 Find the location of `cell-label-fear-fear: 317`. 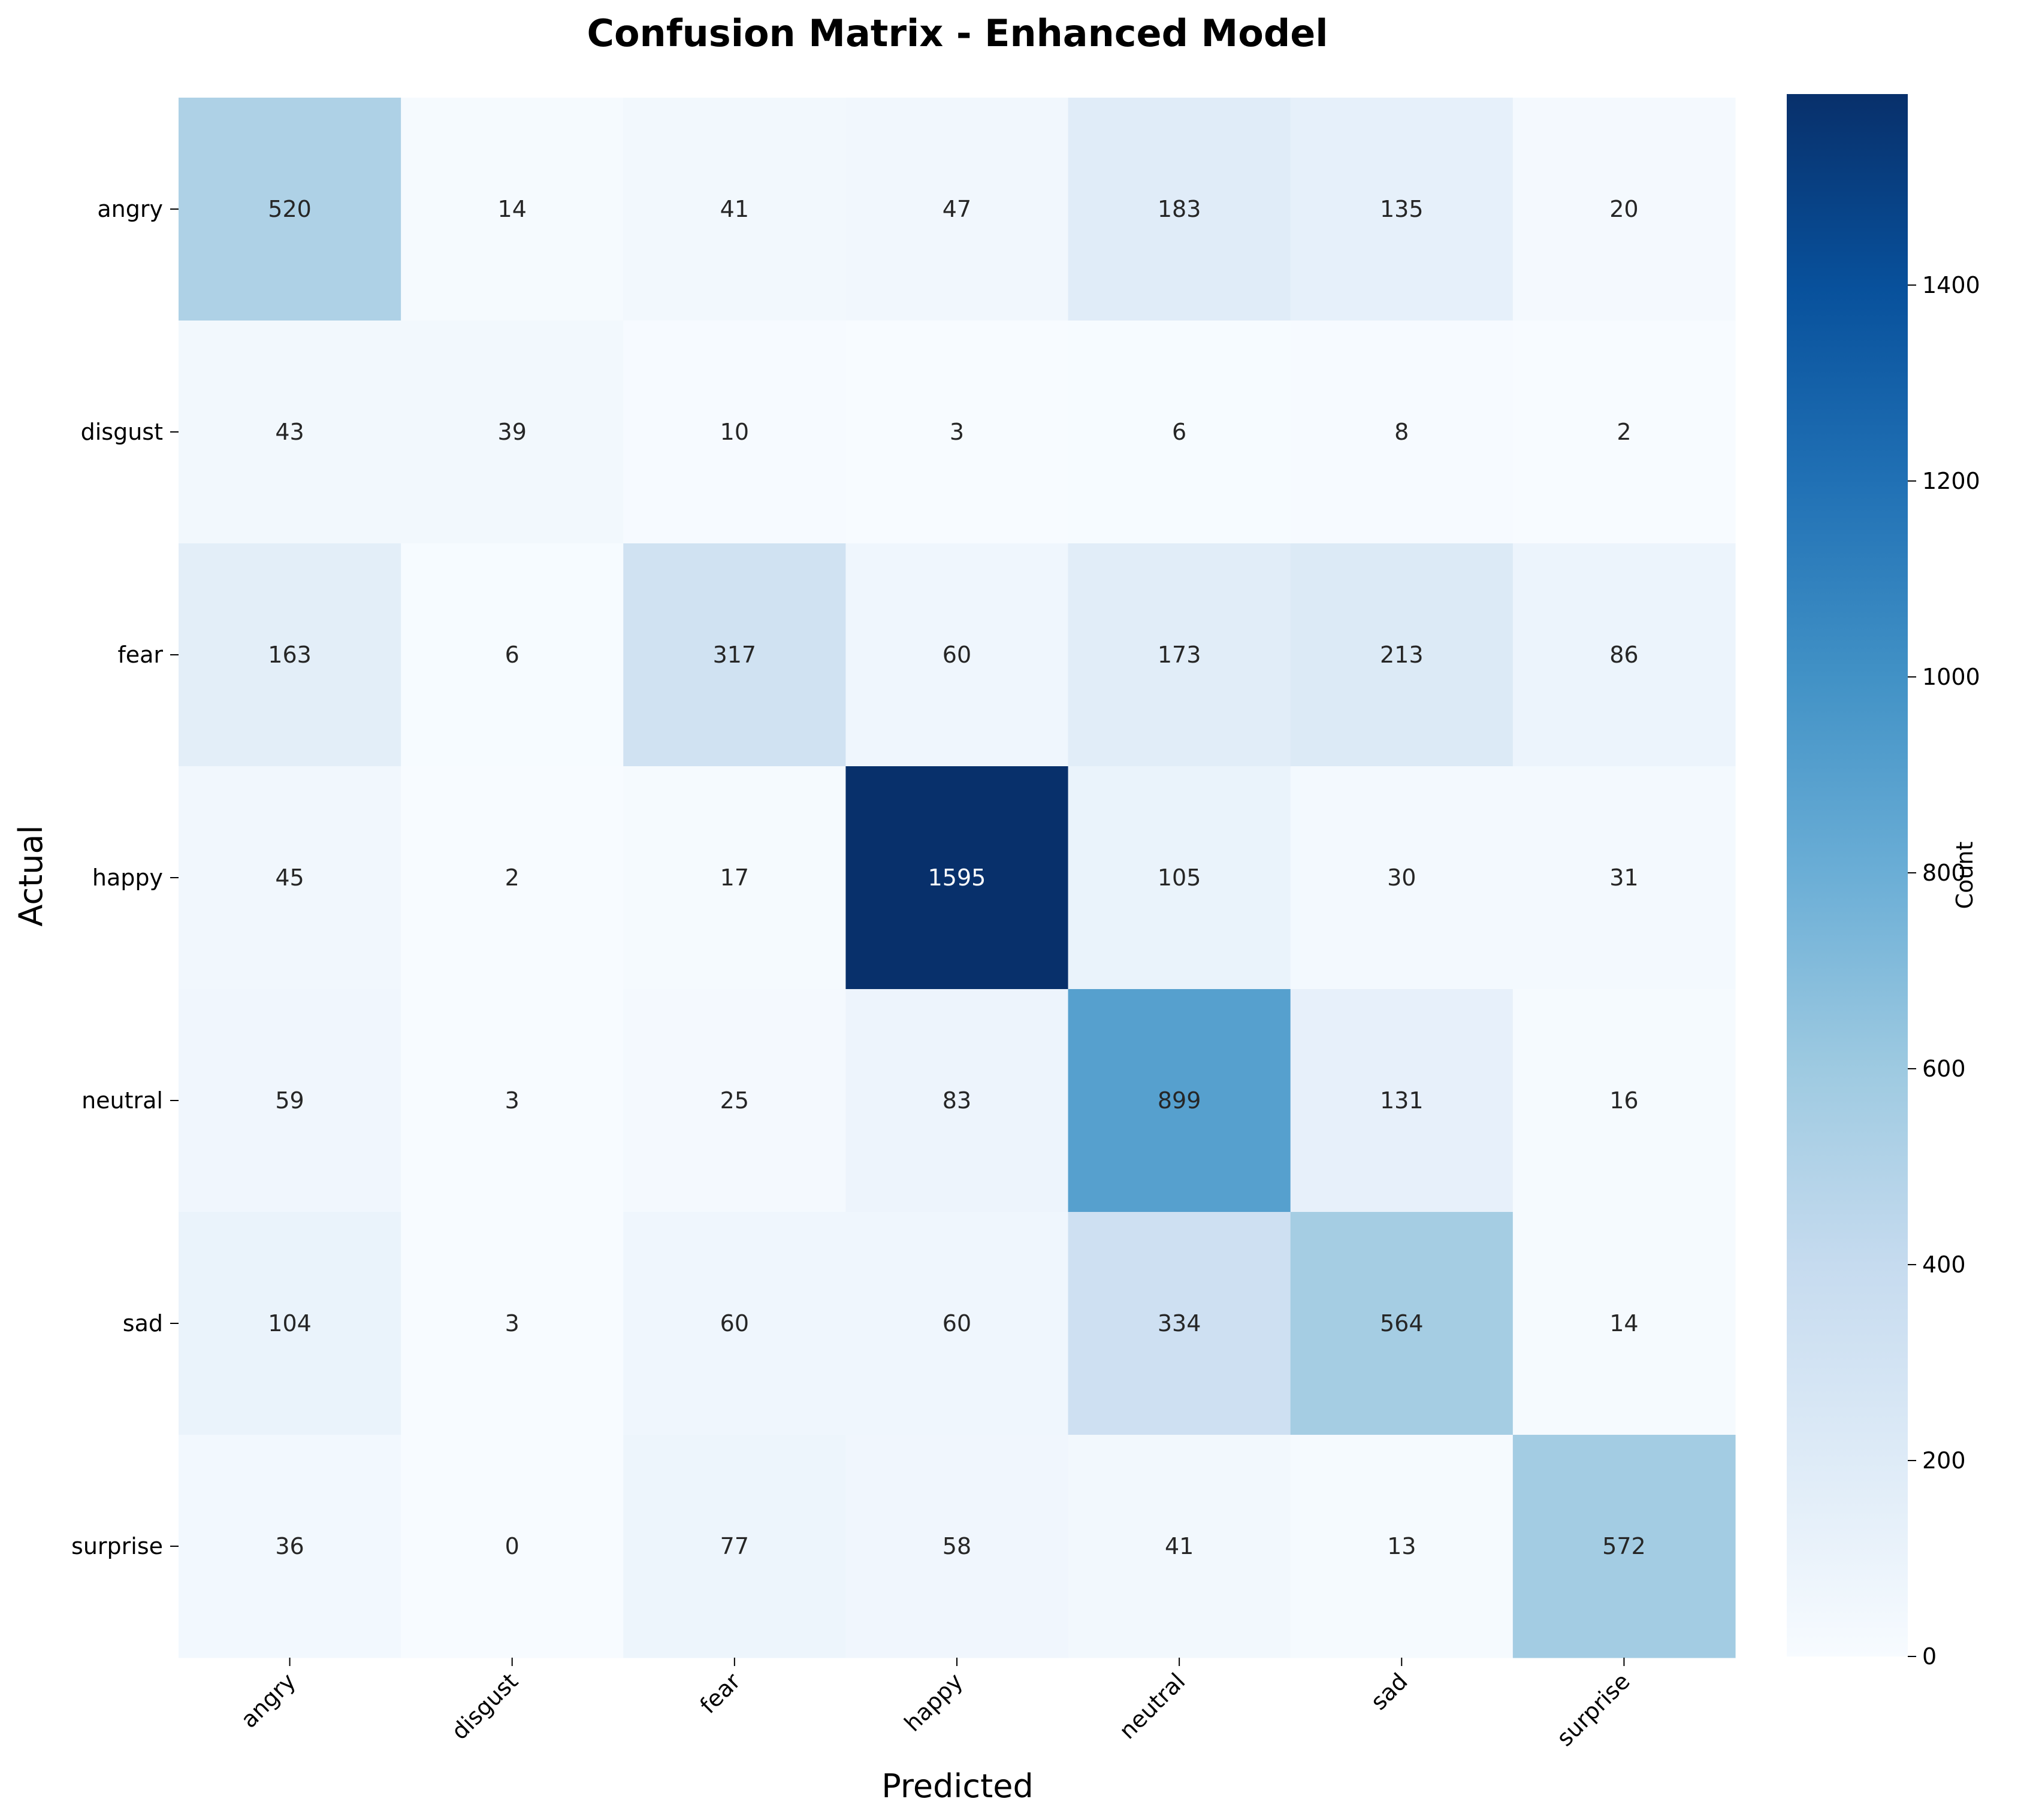

cell-label-fear-fear: 317 is located at coordinates (735, 655).